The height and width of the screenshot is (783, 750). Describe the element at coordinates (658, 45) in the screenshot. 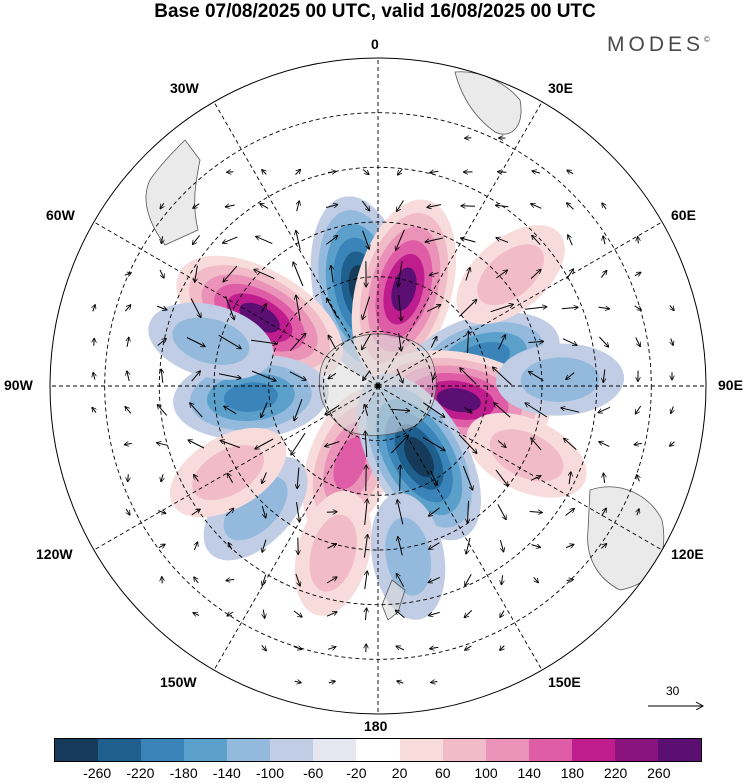

I see `modes-logo: MODES©` at that location.